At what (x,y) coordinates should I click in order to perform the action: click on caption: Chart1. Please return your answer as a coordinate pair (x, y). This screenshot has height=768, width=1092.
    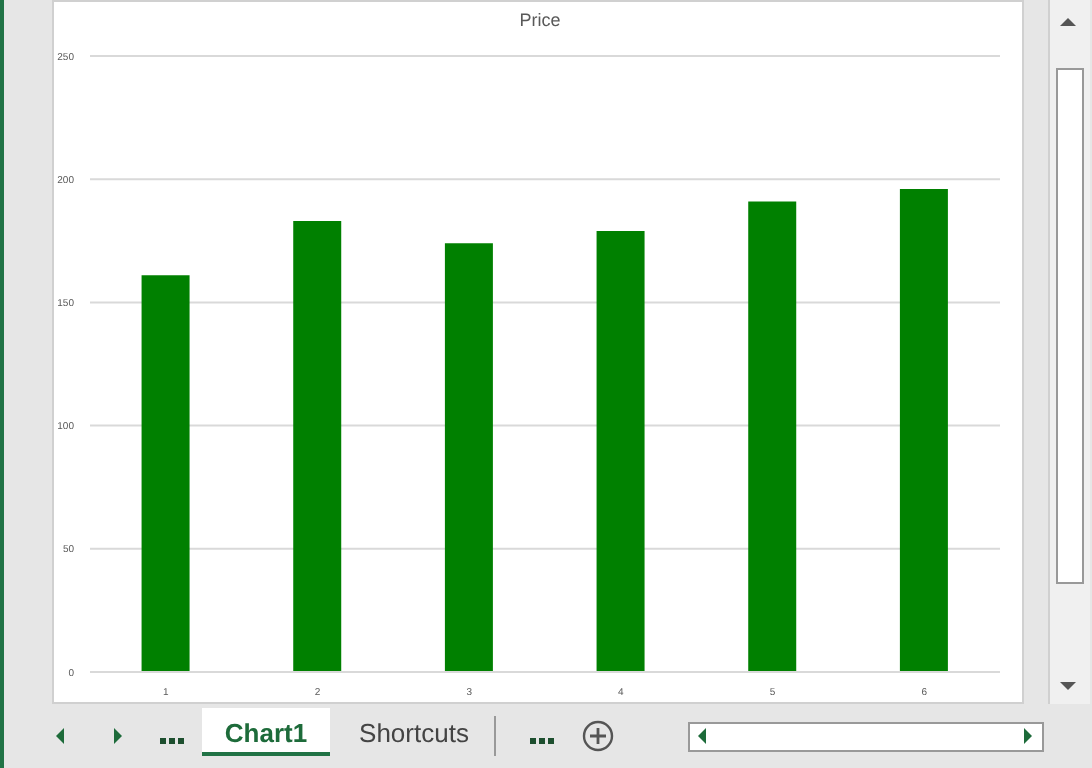
    Looking at the image, I should click on (266, 733).